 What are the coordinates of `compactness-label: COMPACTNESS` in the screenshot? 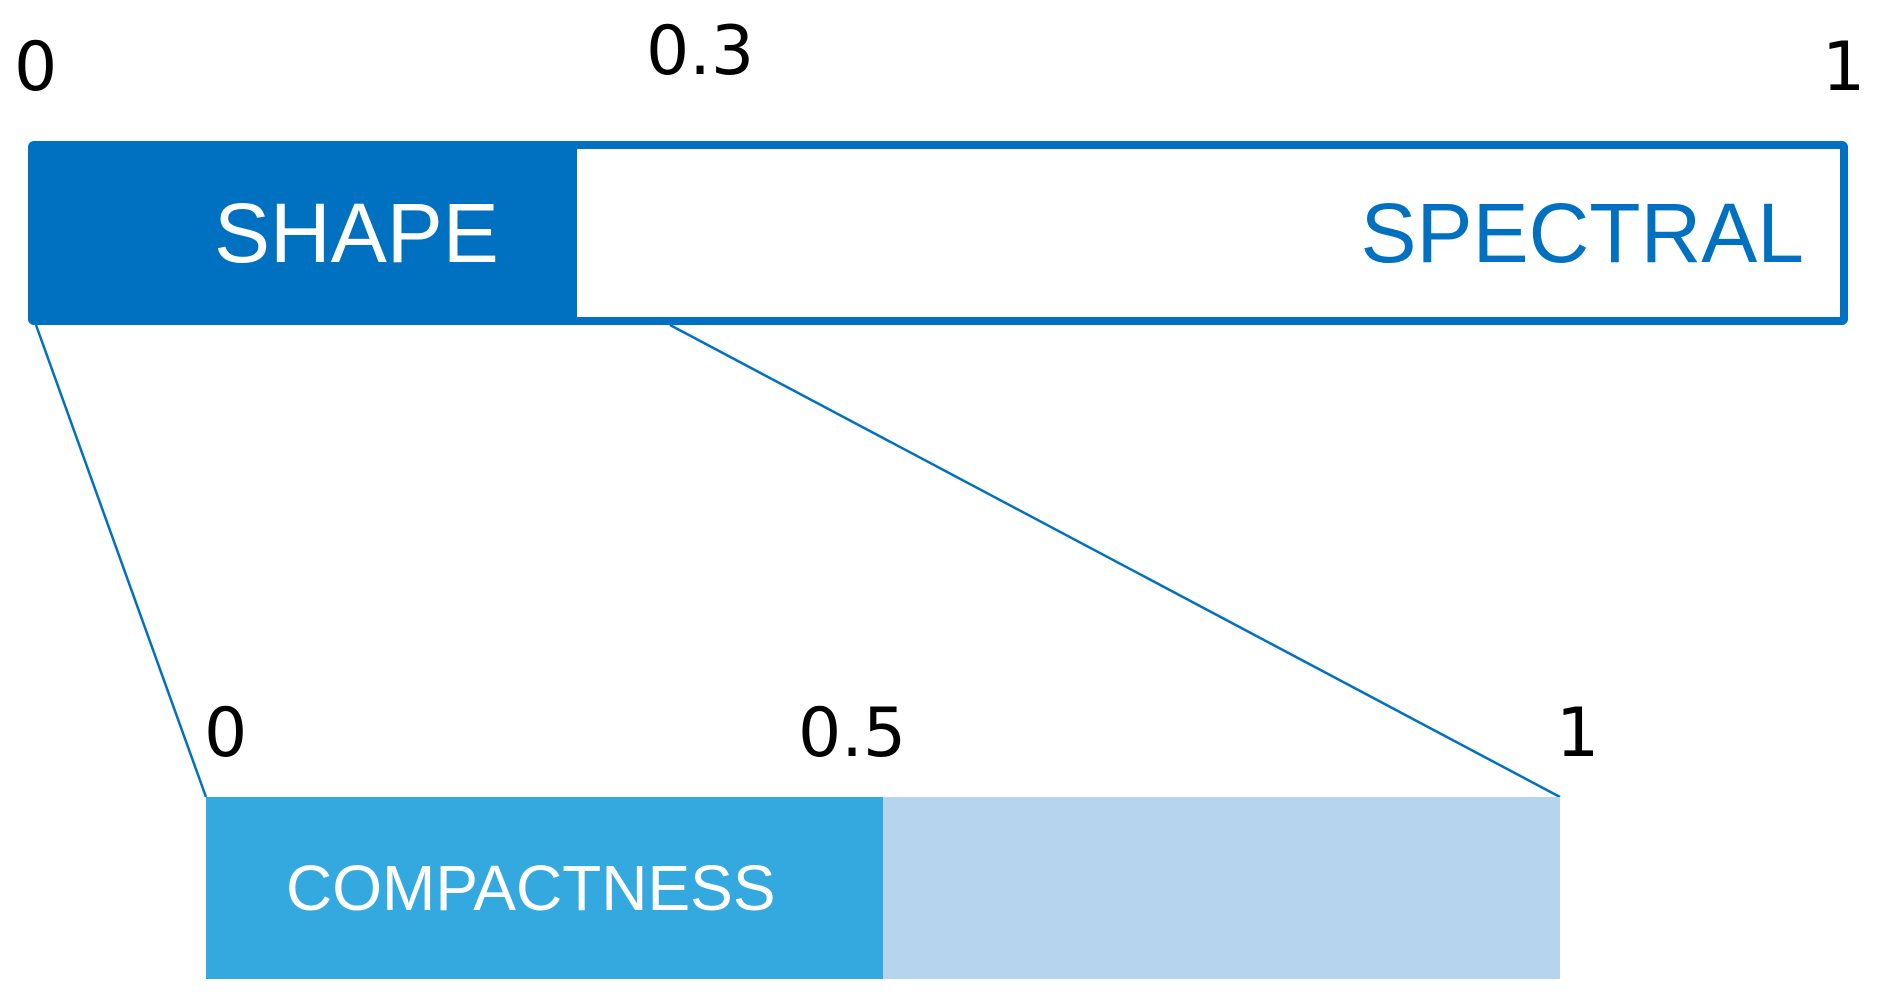 It's located at (531, 888).